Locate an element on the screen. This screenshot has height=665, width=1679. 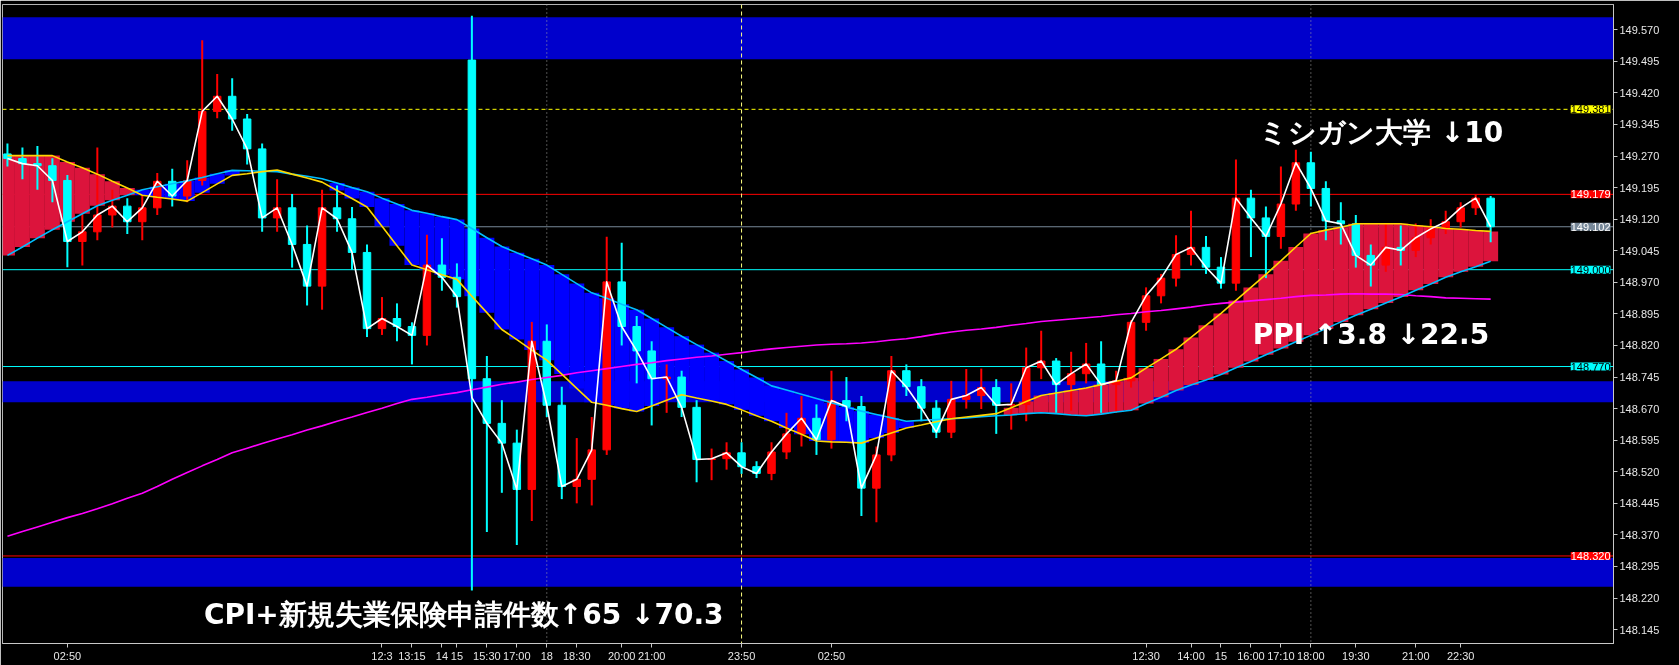
y-tick-label: 148.445 is located at coordinates (1639, 503).